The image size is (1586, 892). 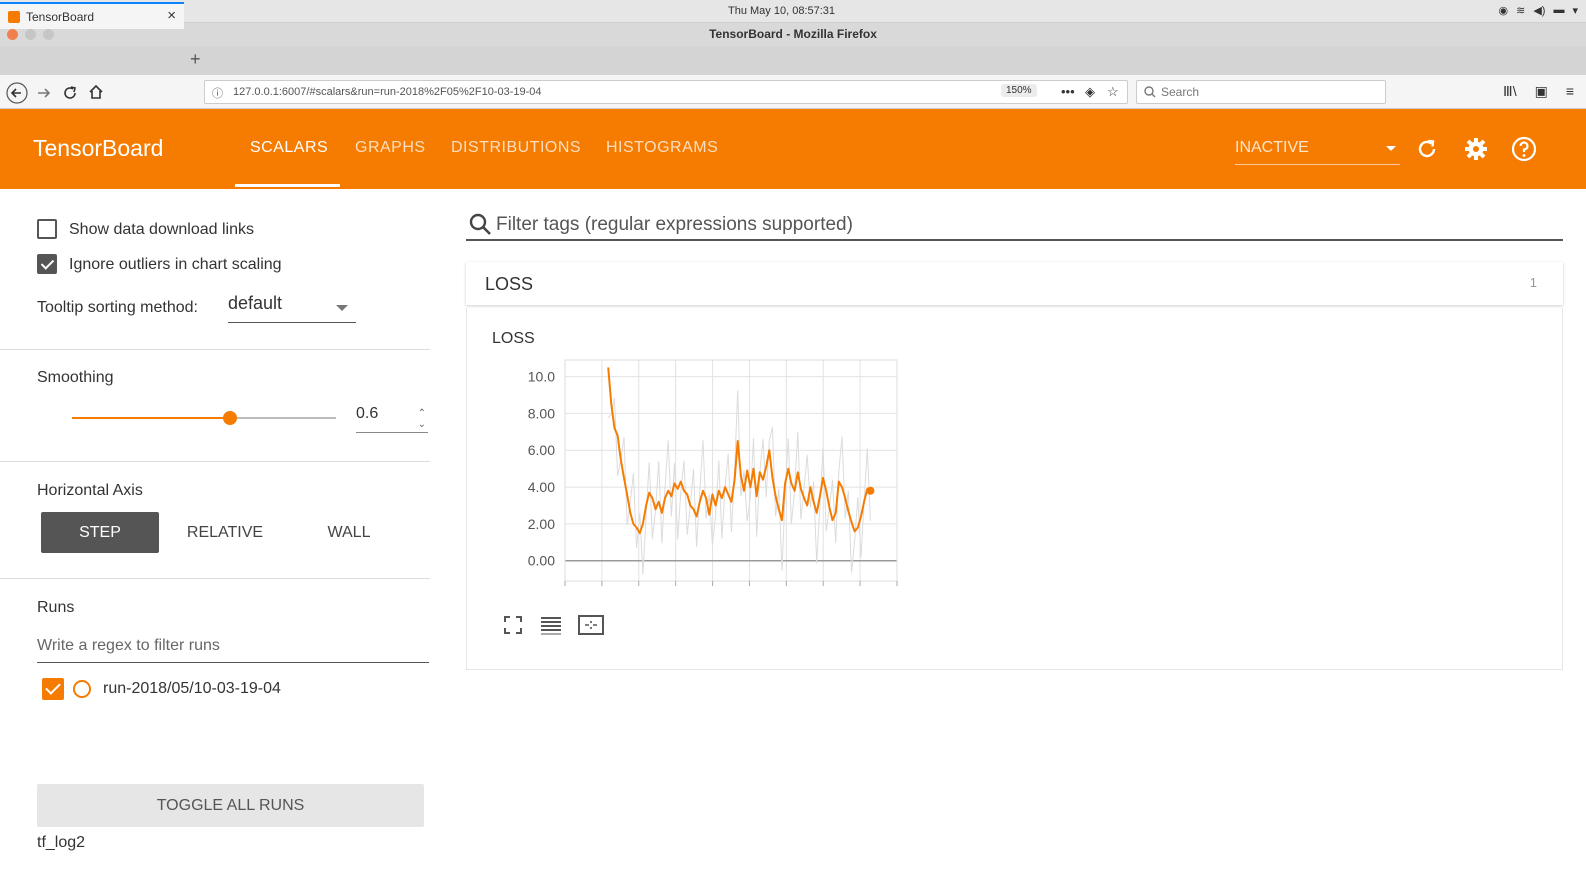 What do you see at coordinates (782, 11) in the screenshot?
I see `clock: Thu May 10, 08:57:31` at bounding box center [782, 11].